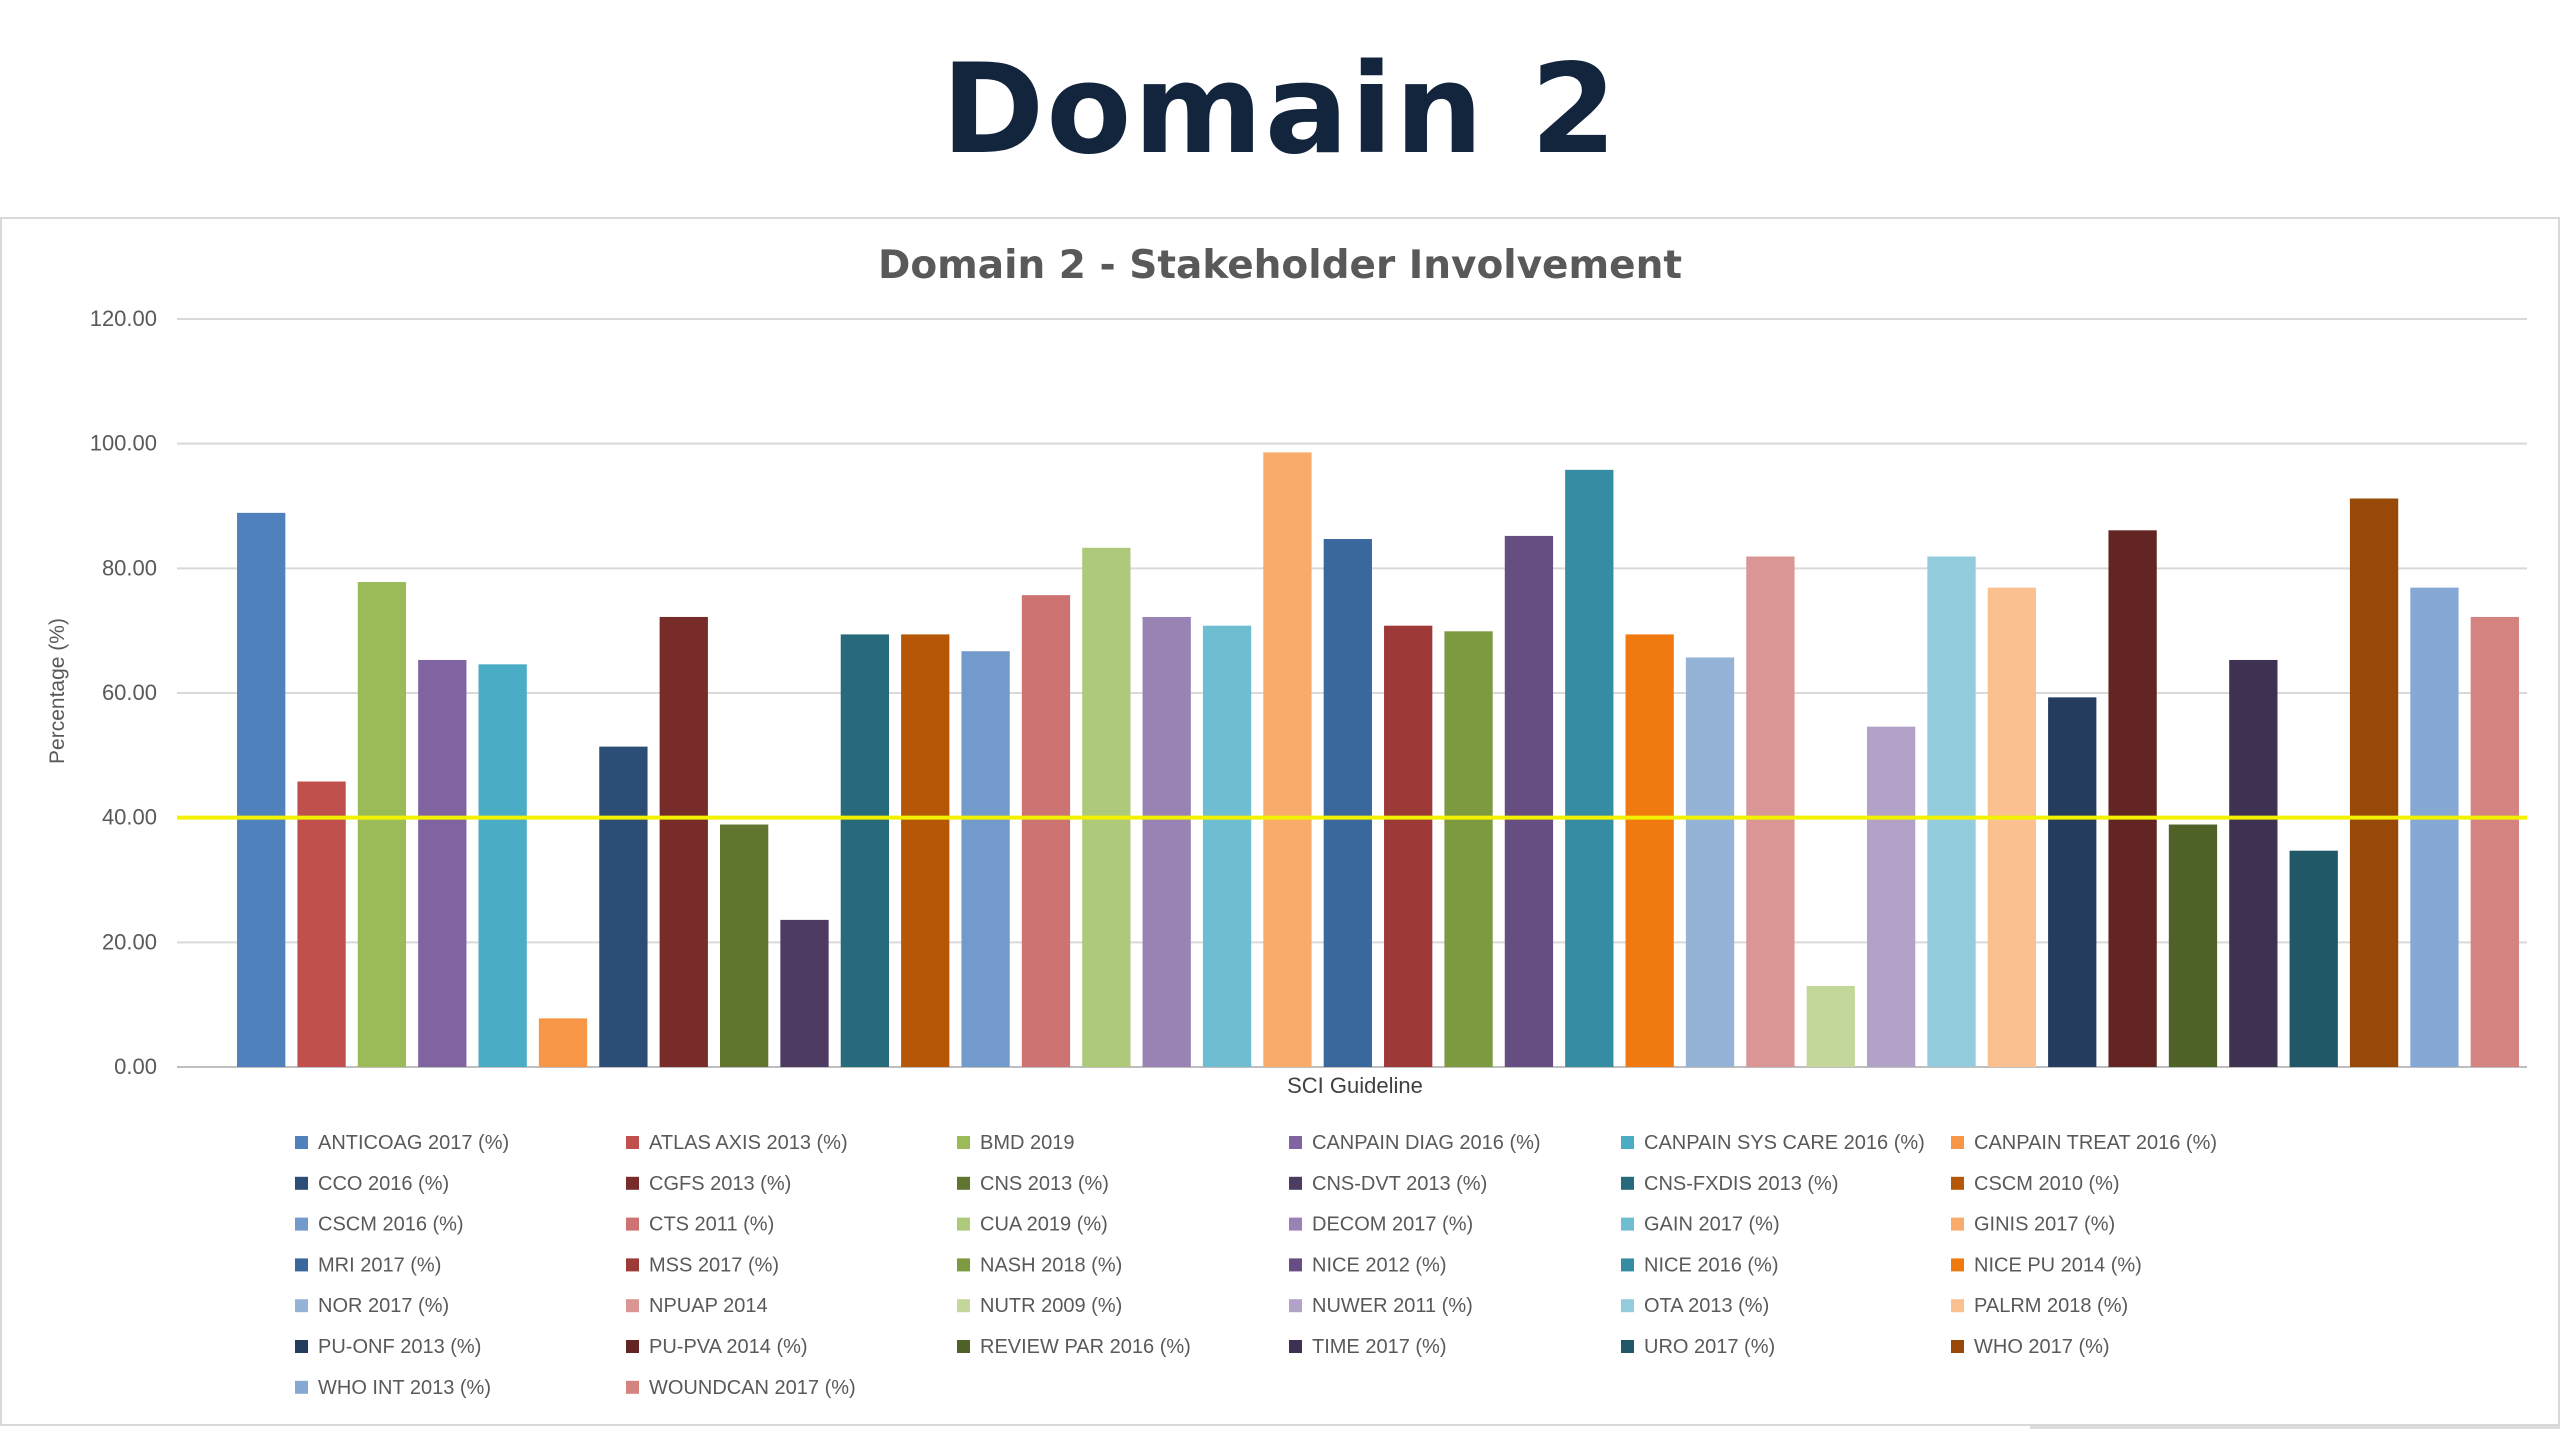 This screenshot has height=1440, width=2560. I want to click on legend-entry: URO 2017 (%), so click(1698, 1347).